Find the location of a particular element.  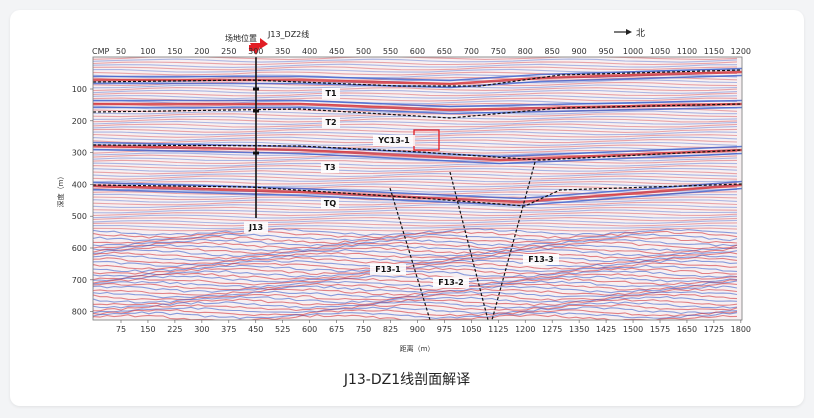

cmp-tick-label: 550 is located at coordinates (390, 51).